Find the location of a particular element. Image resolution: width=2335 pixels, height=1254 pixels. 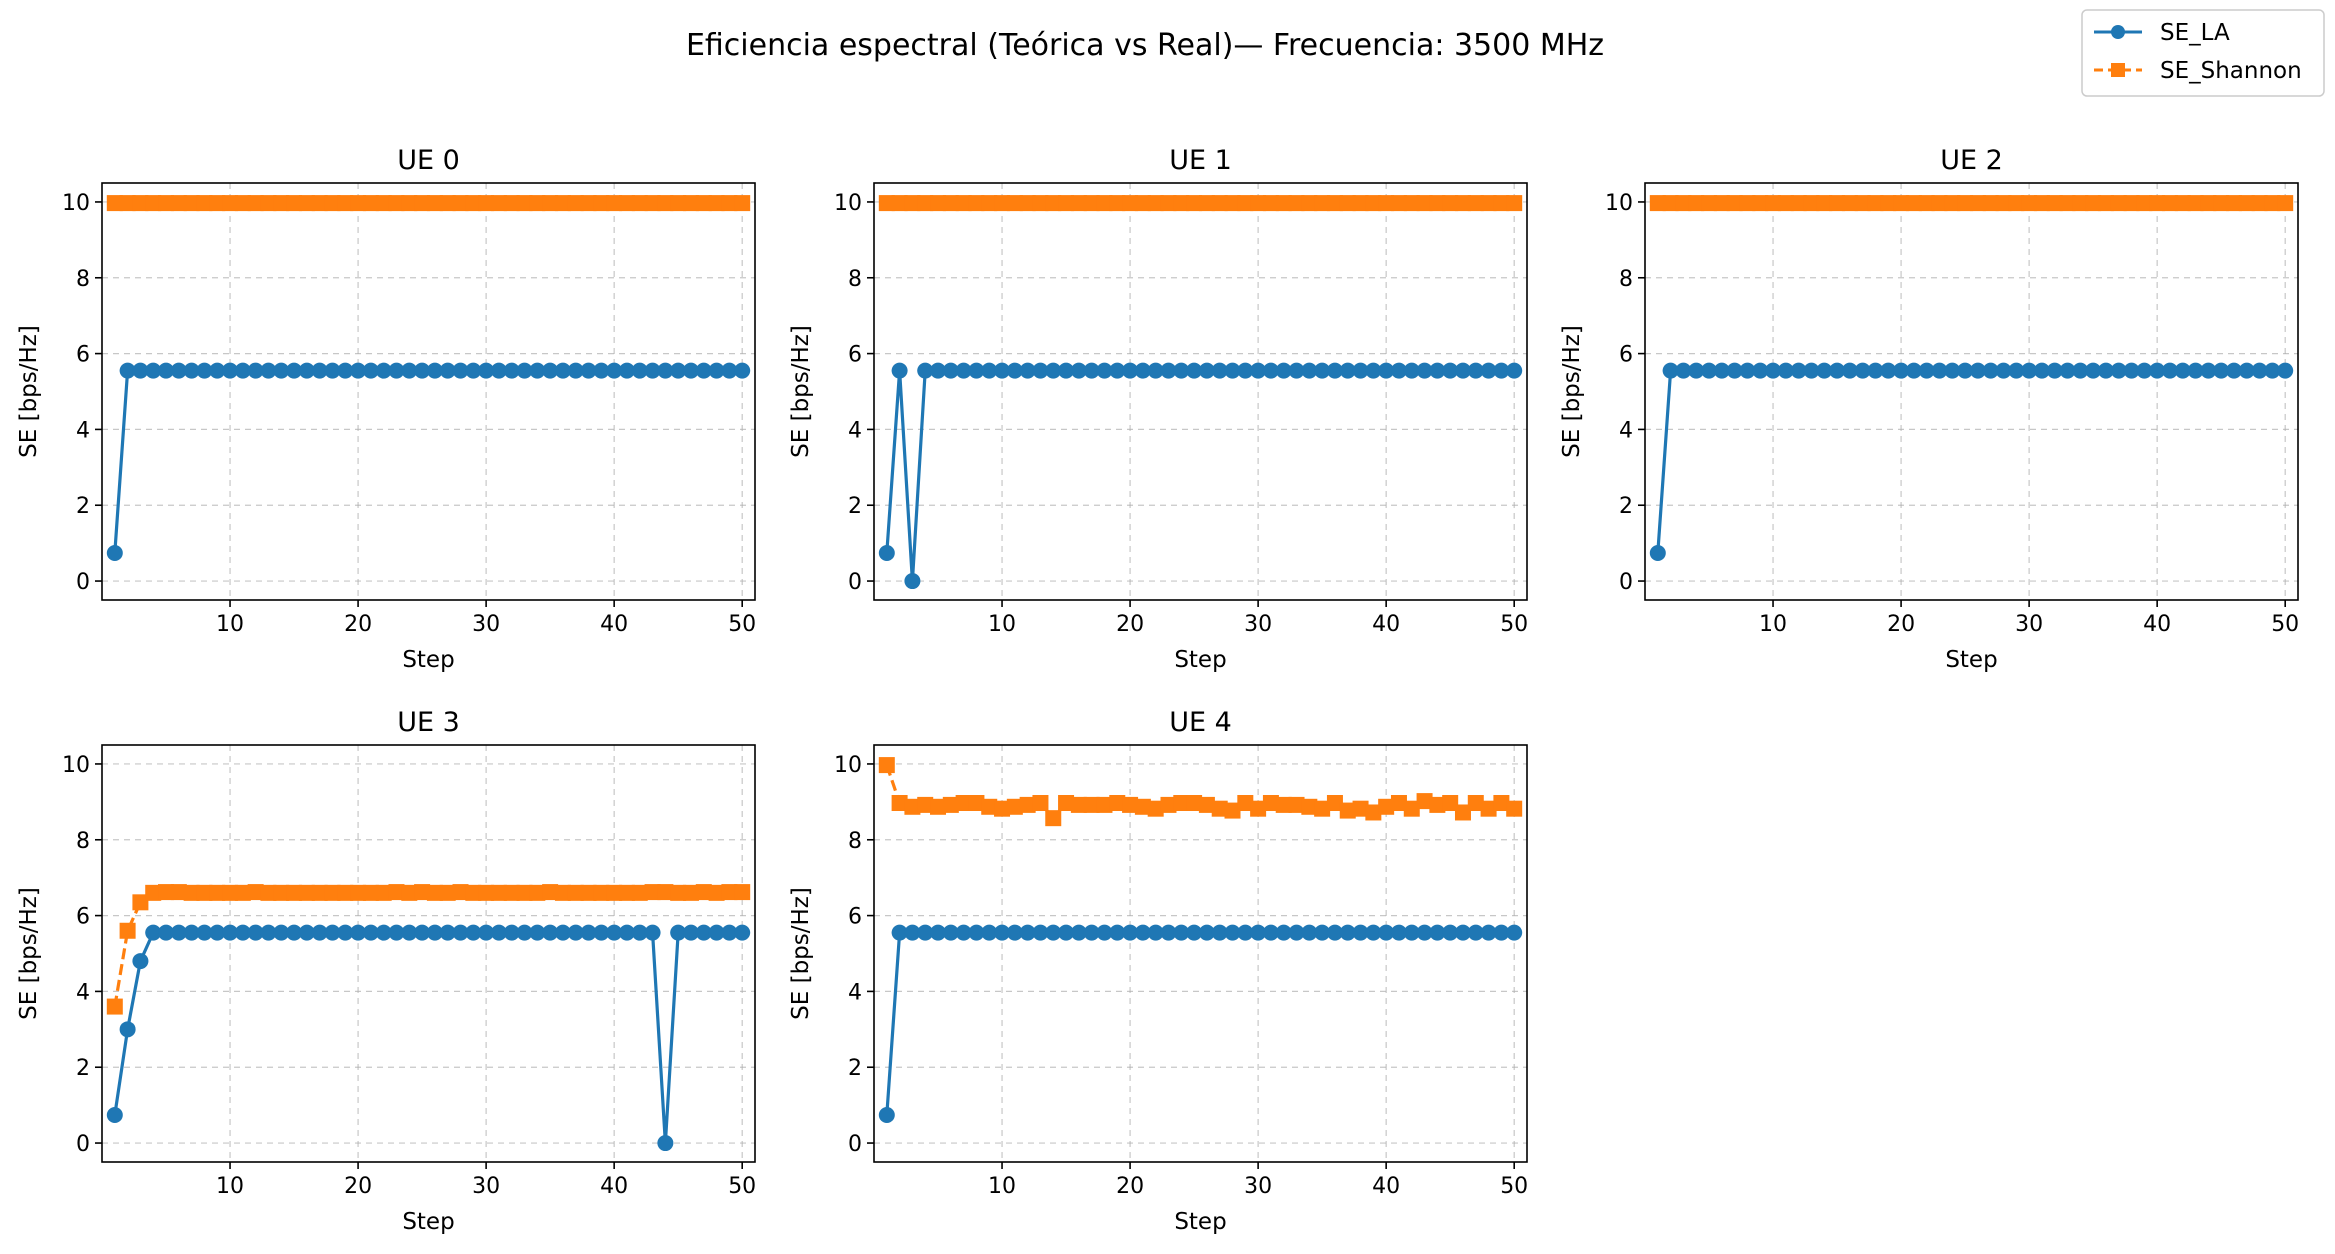

legend-marker-se-shannon is located at coordinates (2118, 70).